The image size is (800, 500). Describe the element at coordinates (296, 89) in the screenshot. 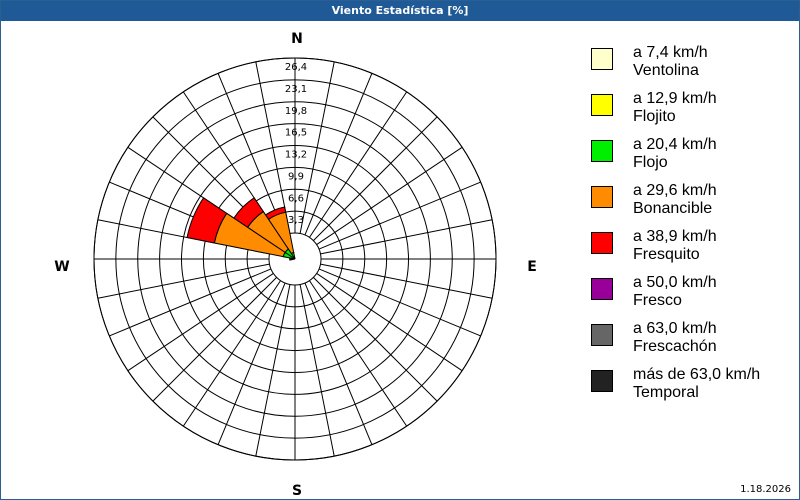

I see `ring-value-label: 23,1` at that location.